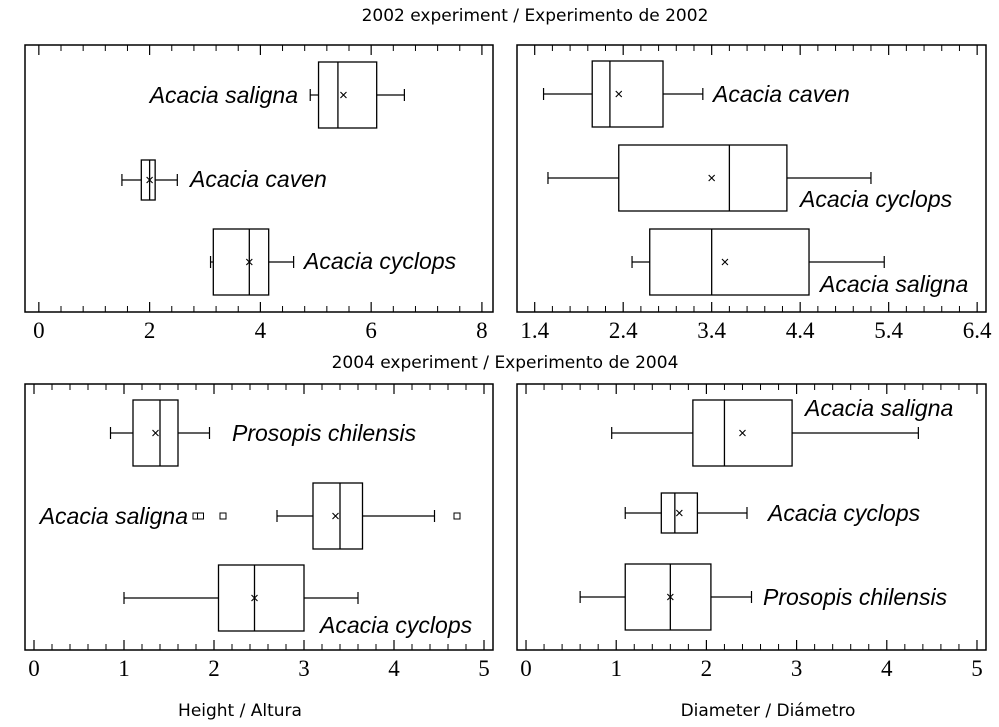 The width and height of the screenshot is (999, 727). What do you see at coordinates (240, 711) in the screenshot?
I see `bottom-left-caption: Height / Altura` at bounding box center [240, 711].